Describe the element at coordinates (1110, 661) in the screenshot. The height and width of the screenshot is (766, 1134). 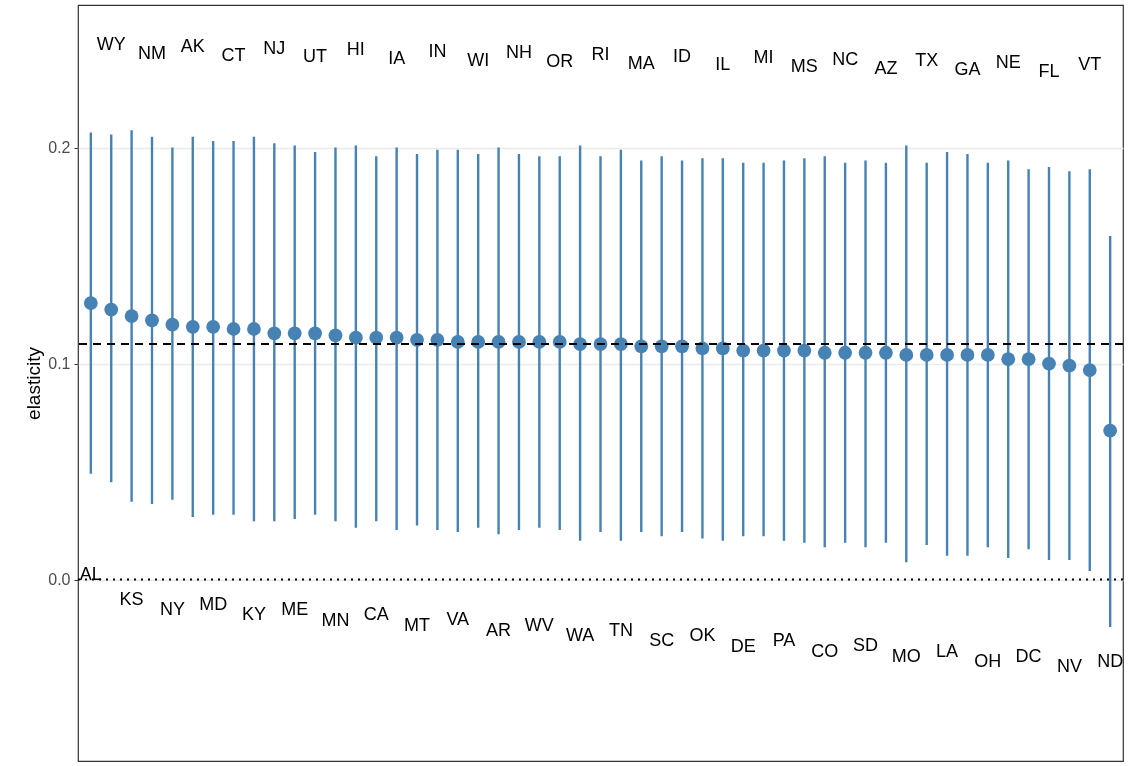
I see `annotation: ND` at that location.